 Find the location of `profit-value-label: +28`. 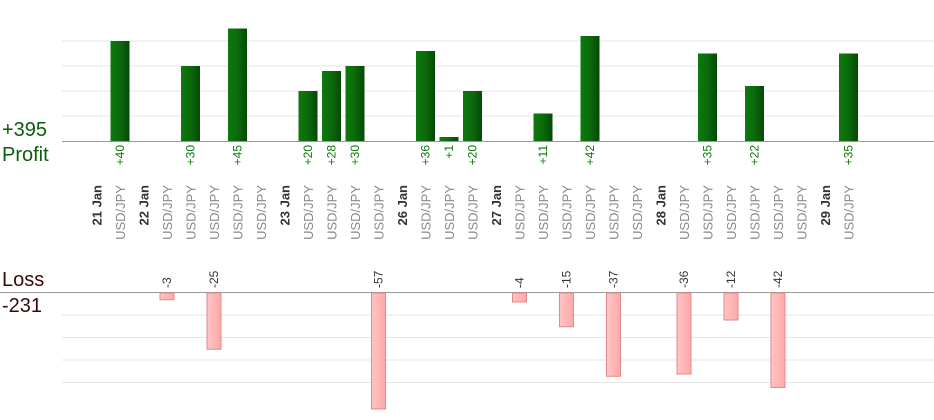

profit-value-label: +28 is located at coordinates (332, 155).